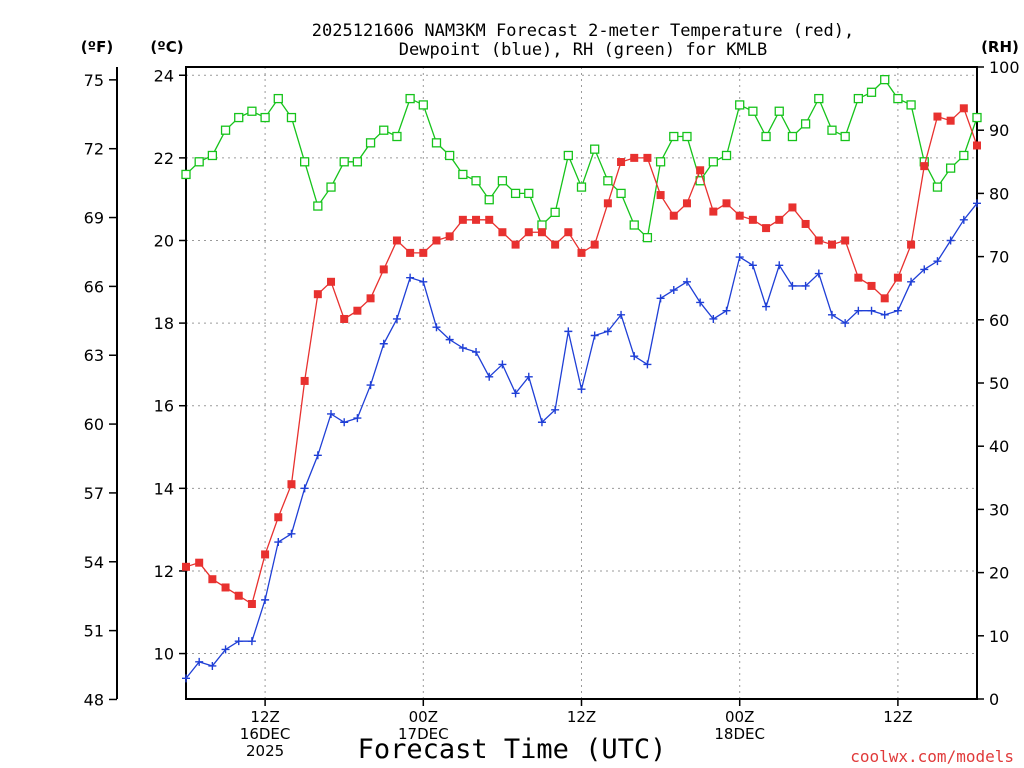  I want to click on fahrenheit-tick-label: 69, so click(94, 218).